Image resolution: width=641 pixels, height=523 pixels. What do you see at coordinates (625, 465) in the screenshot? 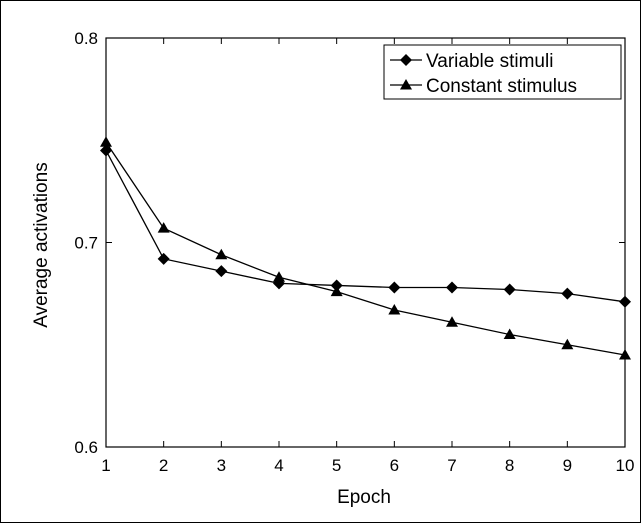
I see `x-tick-label: 10` at bounding box center [625, 465].